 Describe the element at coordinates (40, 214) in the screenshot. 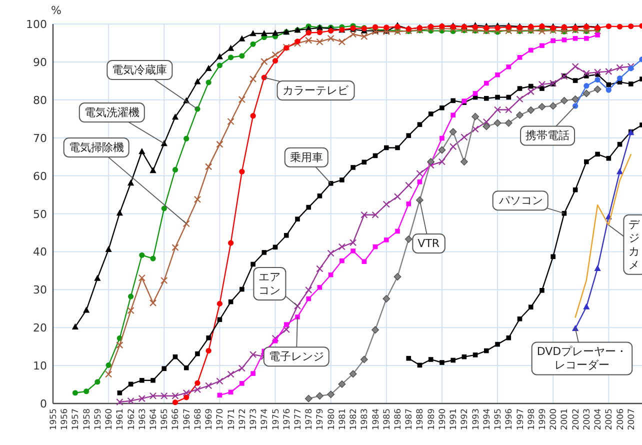

I see `y-tick-label: 50` at that location.